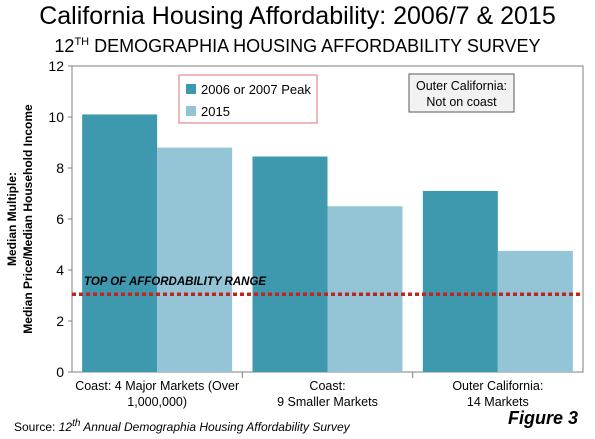 The image size is (595, 439). I want to click on annotation-text: Outer California:, so click(461, 86).